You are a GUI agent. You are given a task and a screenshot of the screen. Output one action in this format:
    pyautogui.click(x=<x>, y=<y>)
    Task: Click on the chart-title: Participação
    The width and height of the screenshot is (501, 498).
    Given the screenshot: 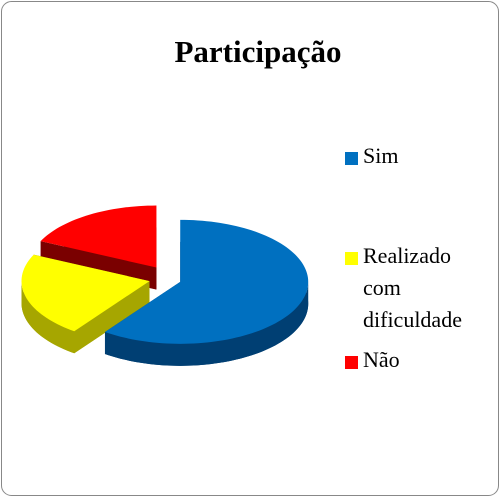 What is the action you would take?
    pyautogui.click(x=257, y=51)
    